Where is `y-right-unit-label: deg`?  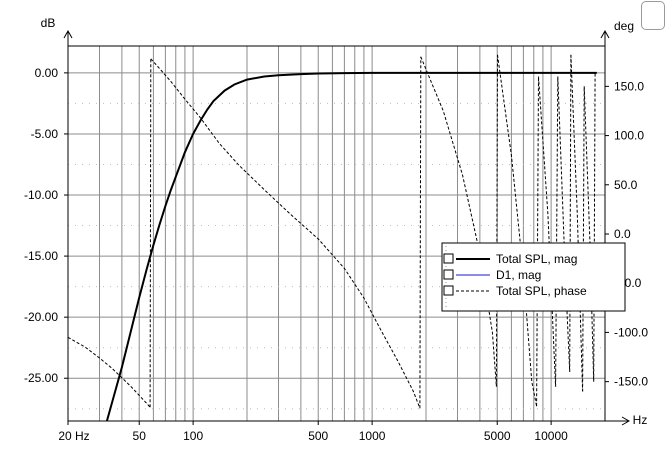
y-right-unit-label: deg is located at coordinates (624, 26).